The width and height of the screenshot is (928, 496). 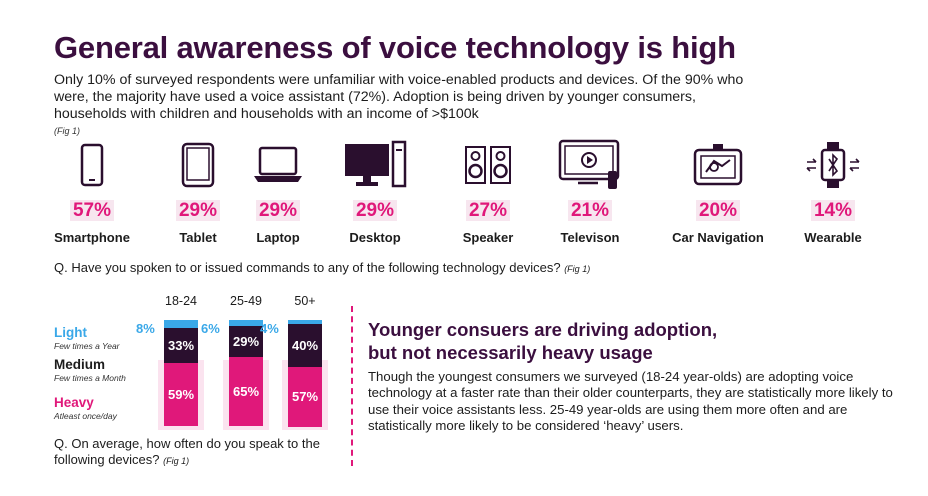 What do you see at coordinates (718, 192) in the screenshot?
I see `device-car-navigation: 20% Car Navigation` at bounding box center [718, 192].